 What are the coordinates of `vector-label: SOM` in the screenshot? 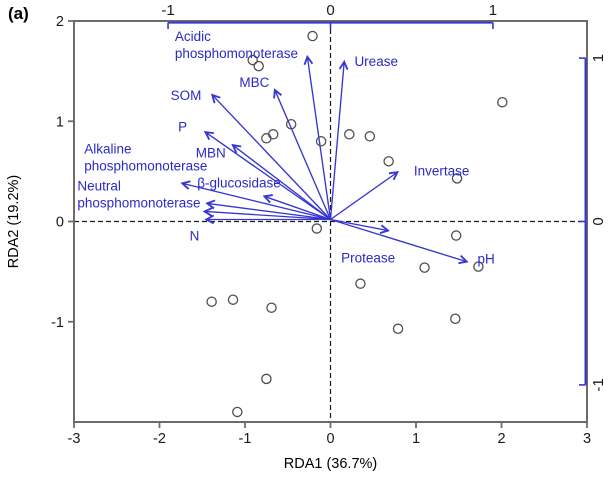 It's located at (186, 95).